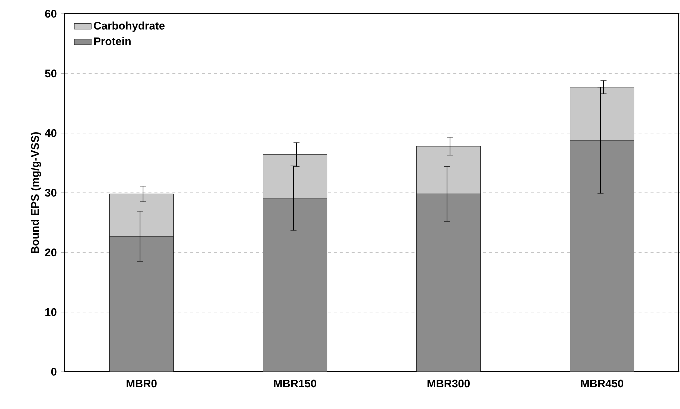 The width and height of the screenshot is (680, 409). I want to click on y-tick-label: 50, so click(51, 74).